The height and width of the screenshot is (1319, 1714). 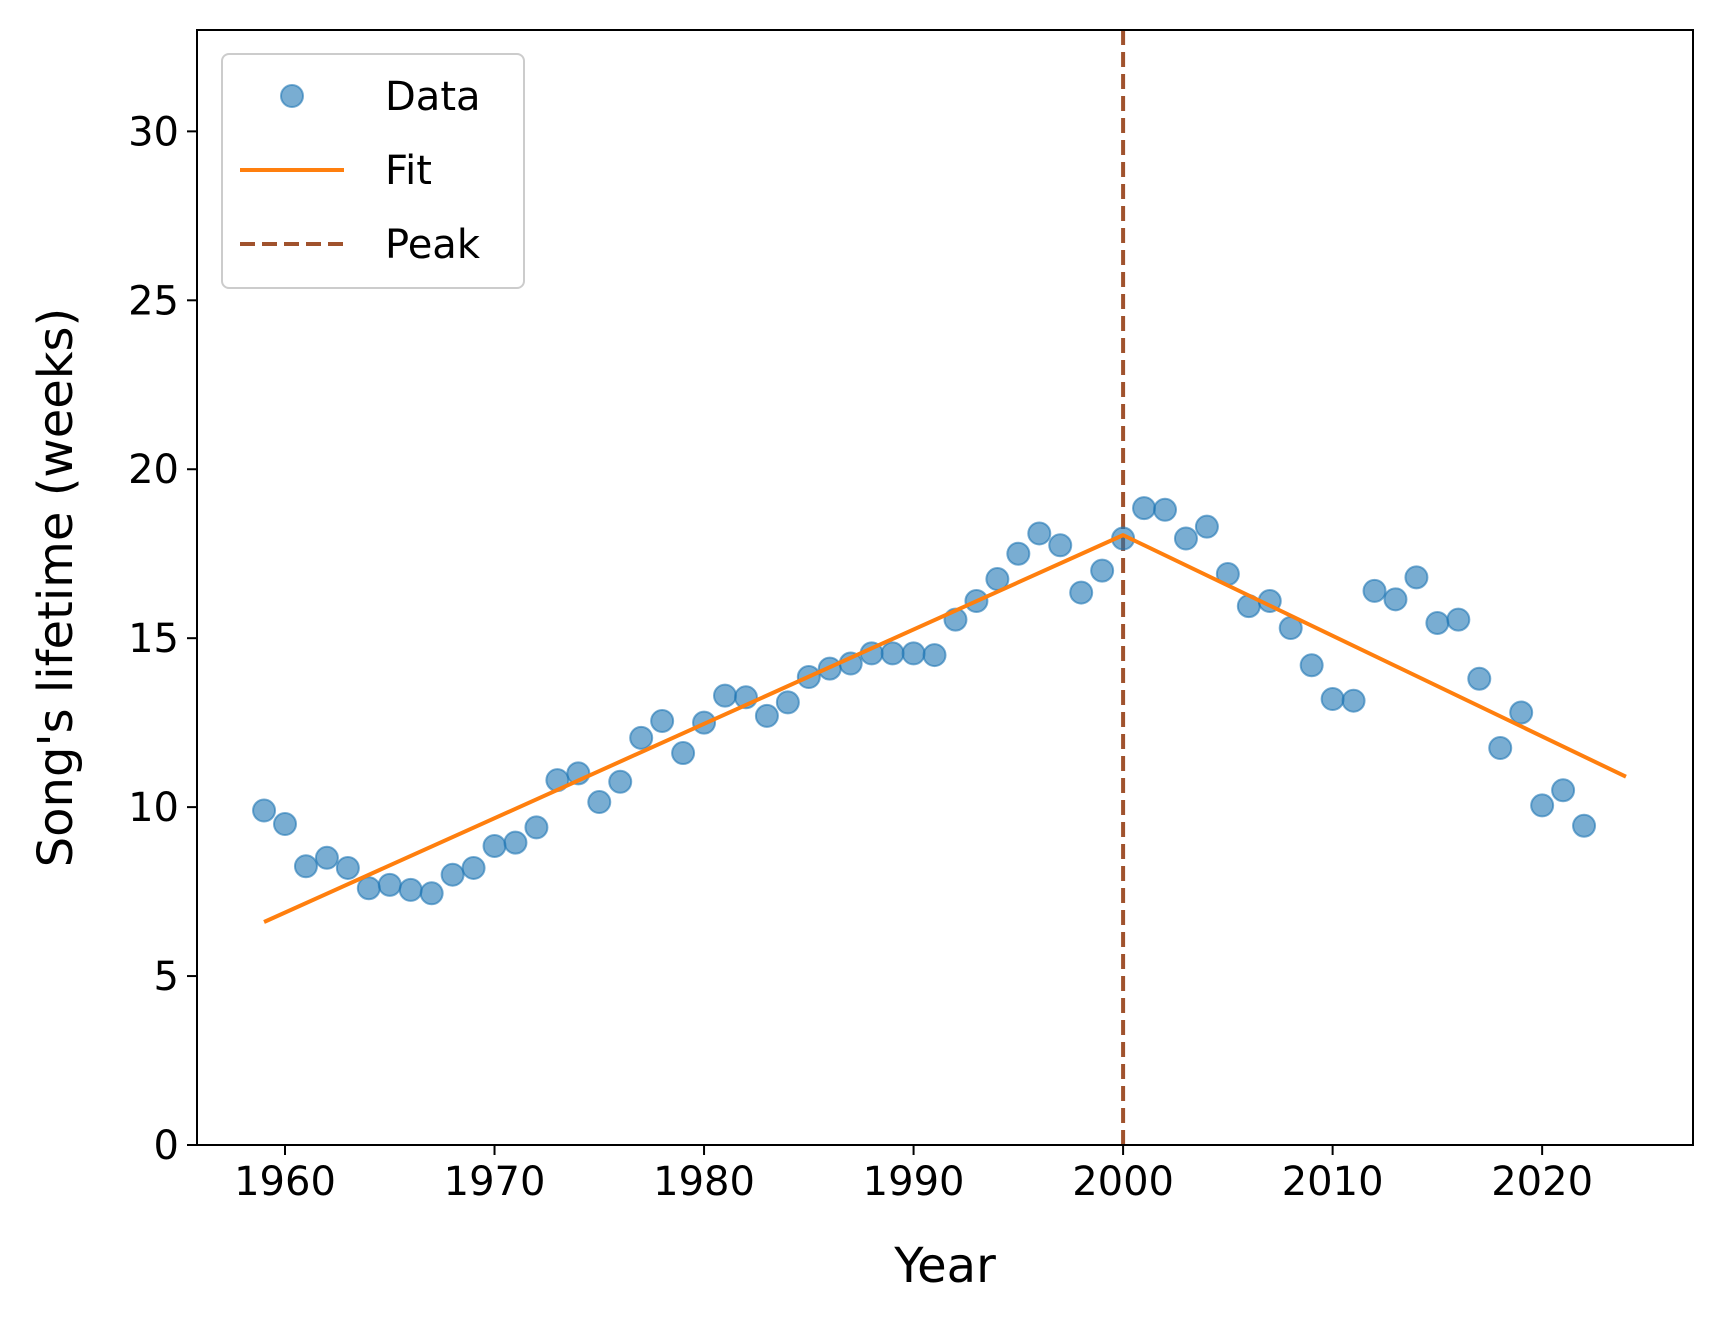 What do you see at coordinates (285, 1182) in the screenshot?
I see `x-tick-label: 1960` at bounding box center [285, 1182].